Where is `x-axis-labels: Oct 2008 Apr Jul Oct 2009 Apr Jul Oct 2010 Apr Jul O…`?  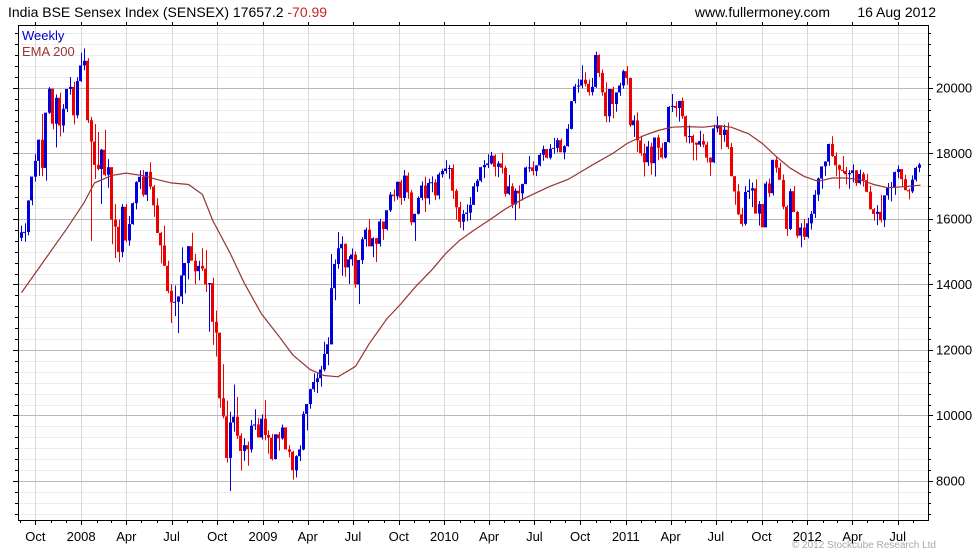
x-axis-labels: Oct 2008 Apr Jul Oct 2009 Apr Jul Oct 2010 Apr Jul O… is located at coordinates (465, 536).